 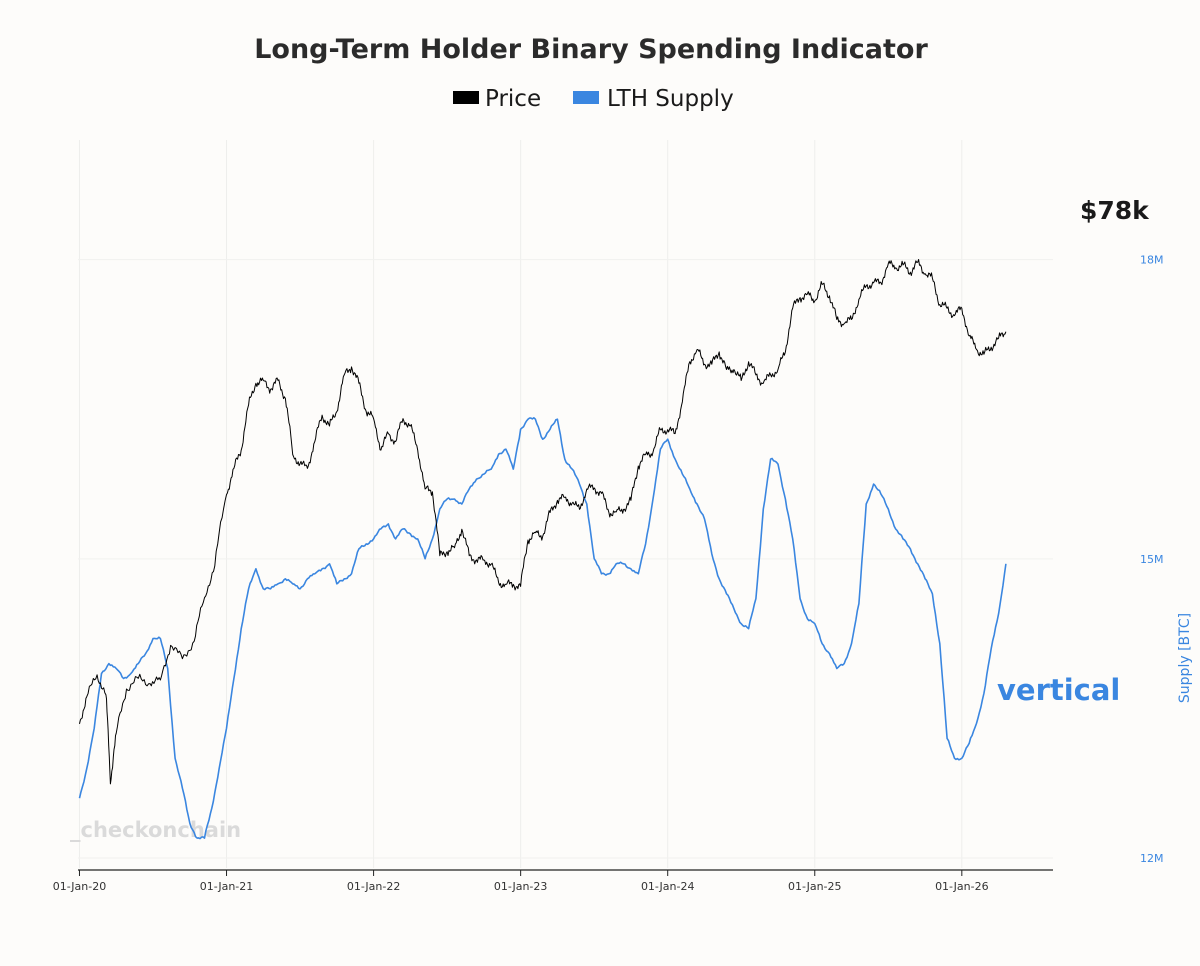 I want to click on legend-label-lth-supply: LTH Supply, so click(x=670, y=99).